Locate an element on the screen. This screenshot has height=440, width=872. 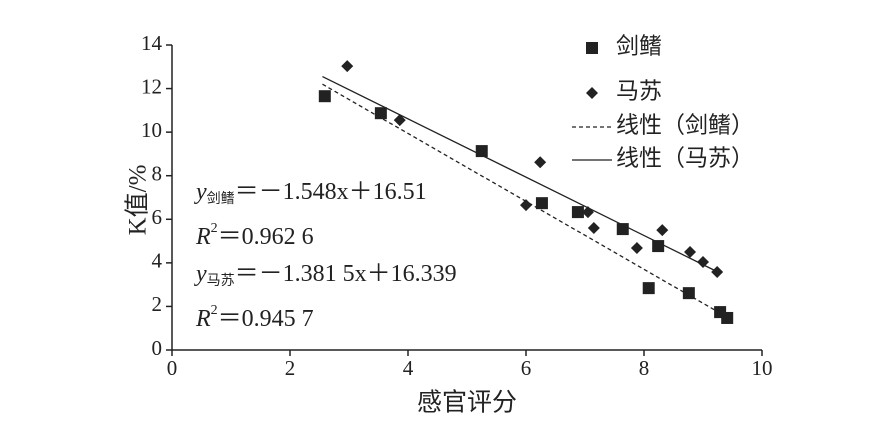
annotation-rest: ＝0.962 6 is located at coordinates (266, 237).